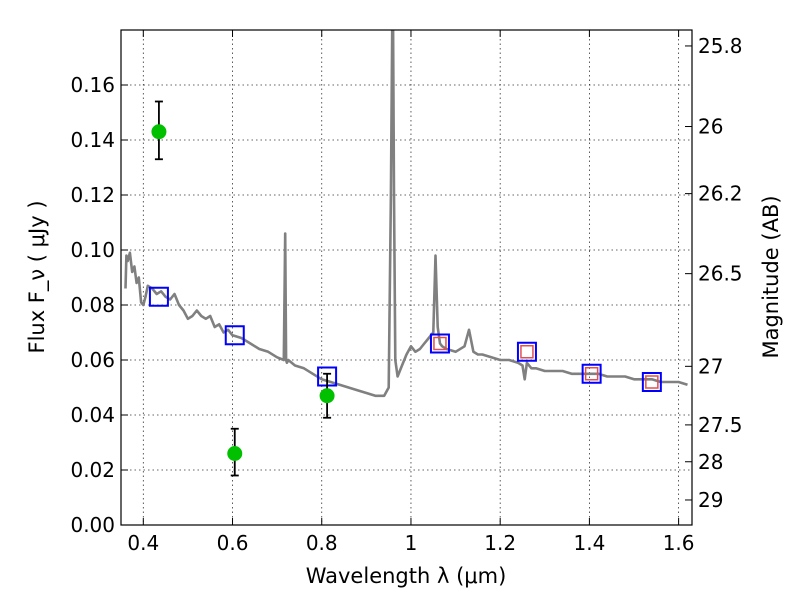  Describe the element at coordinates (710, 366) in the screenshot. I see `y2-tick-label: 27` at that location.